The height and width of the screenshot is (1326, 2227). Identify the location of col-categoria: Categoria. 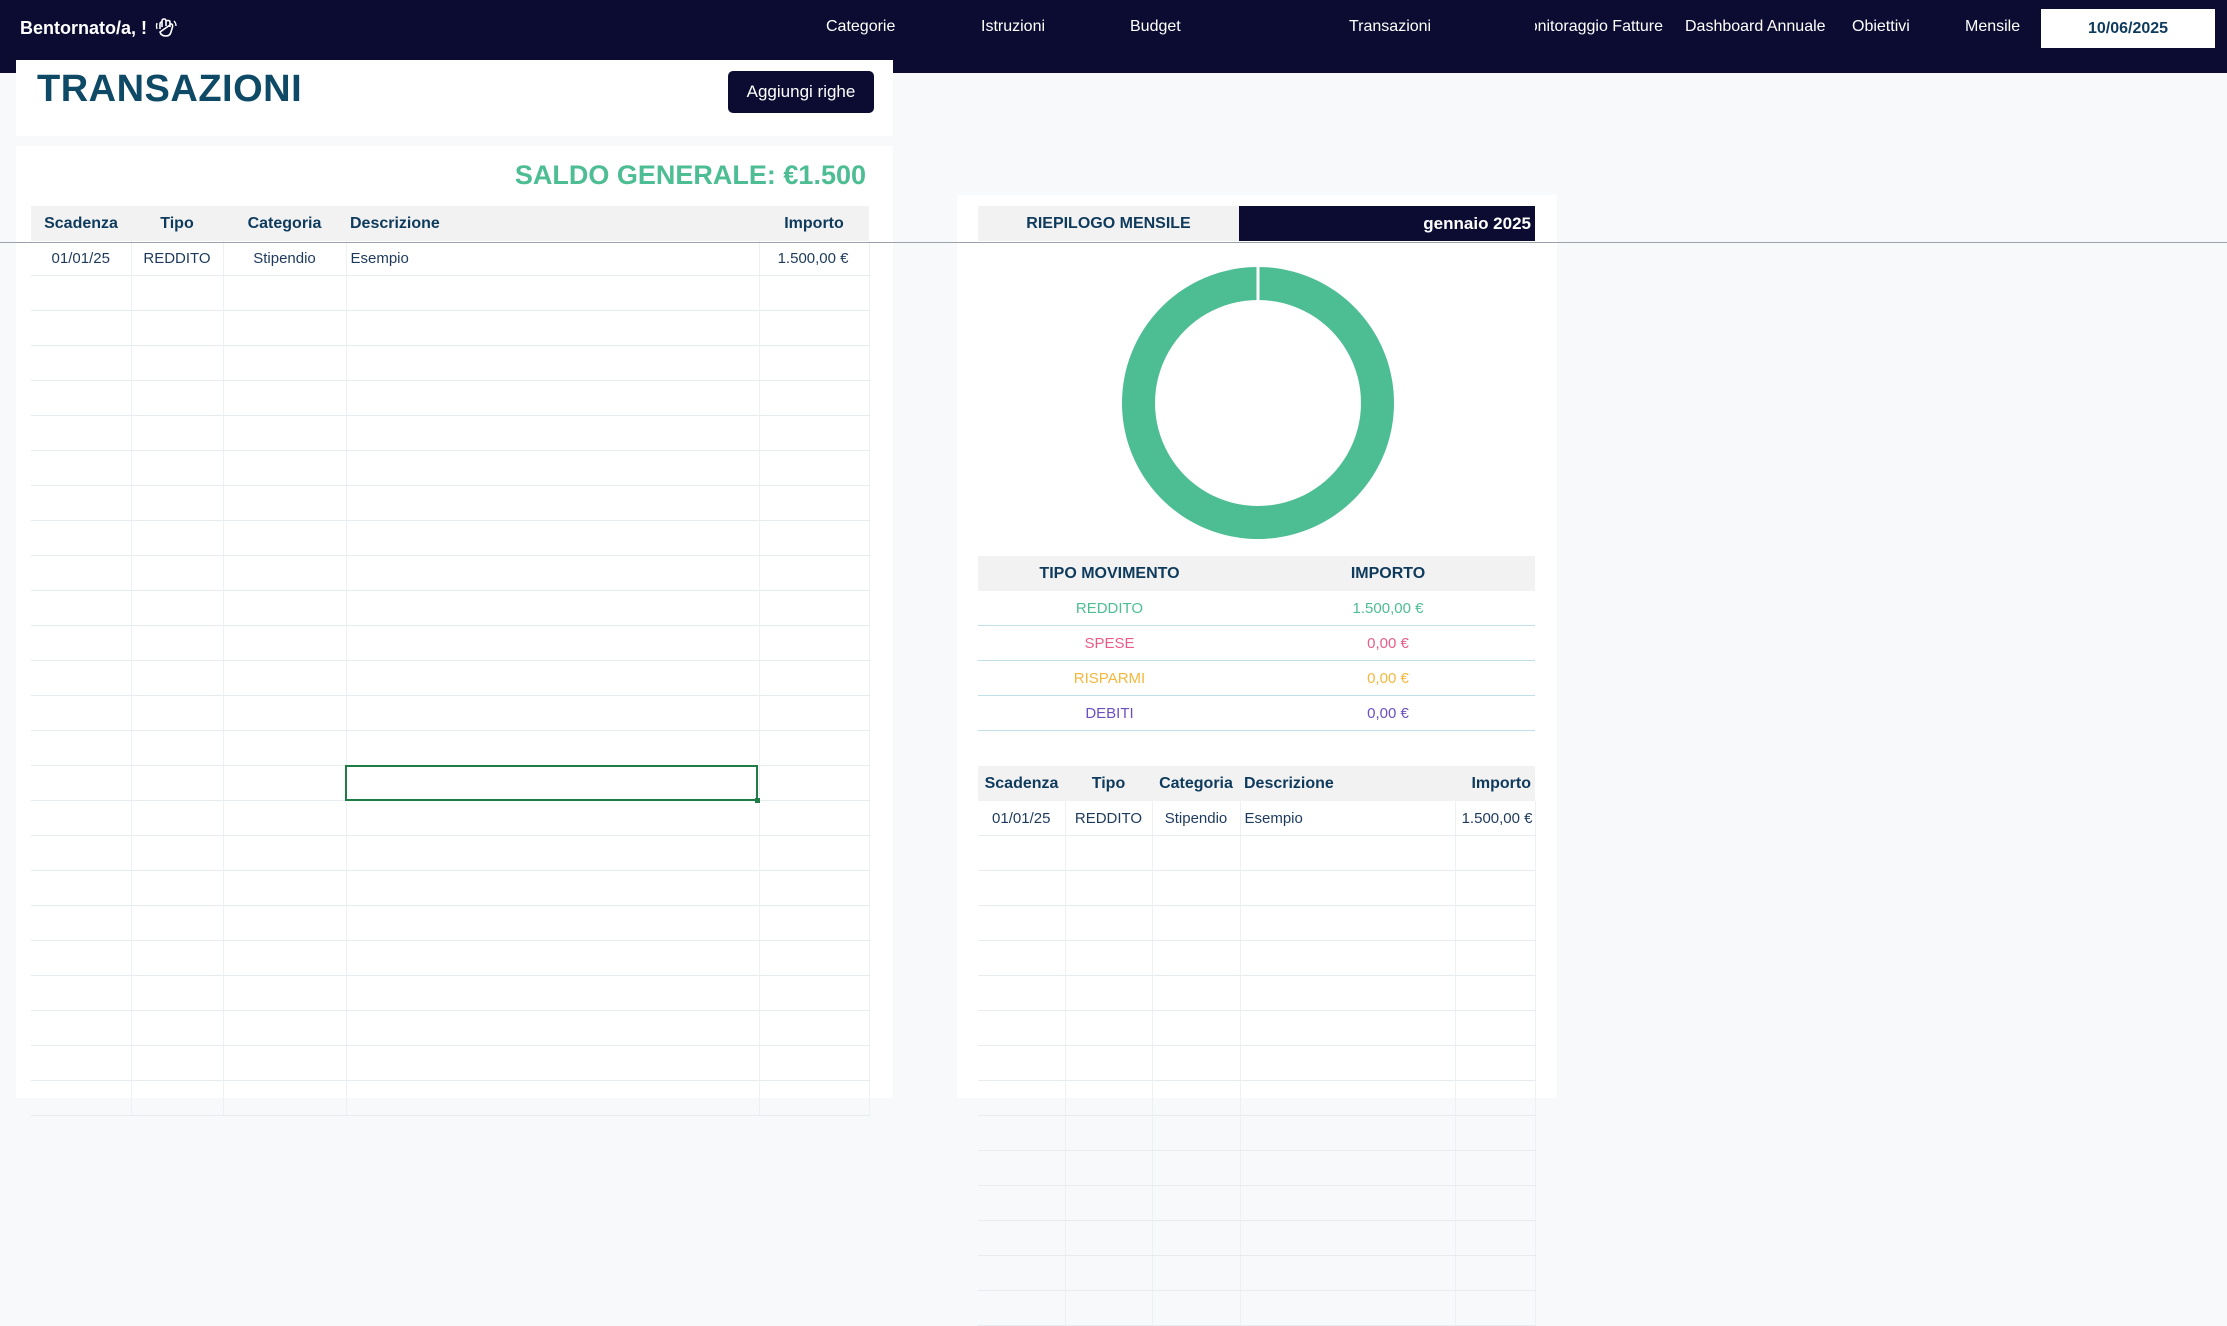
(284, 223).